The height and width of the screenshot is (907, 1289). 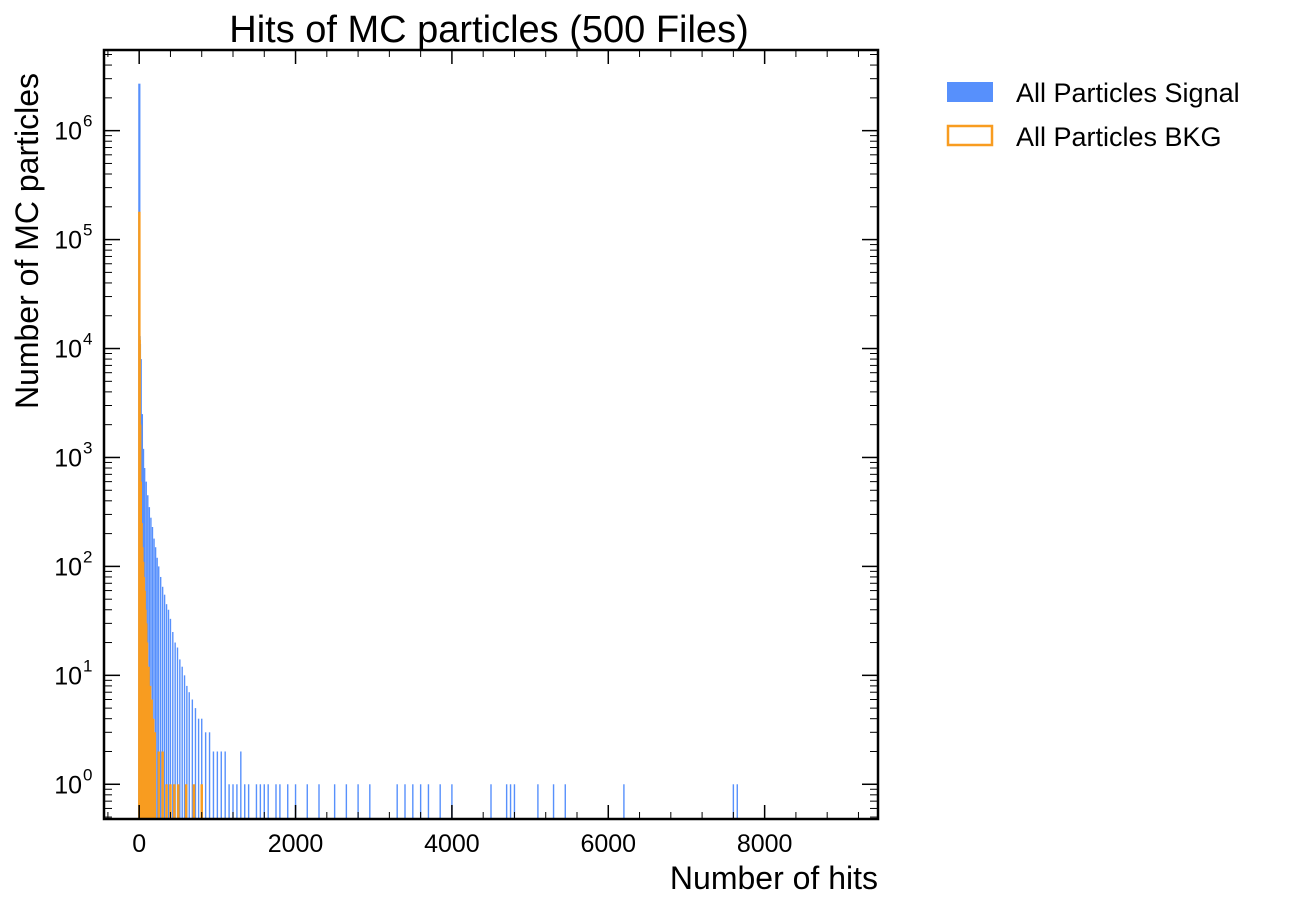 I want to click on x-tick-label: 8000, so click(x=765, y=844).